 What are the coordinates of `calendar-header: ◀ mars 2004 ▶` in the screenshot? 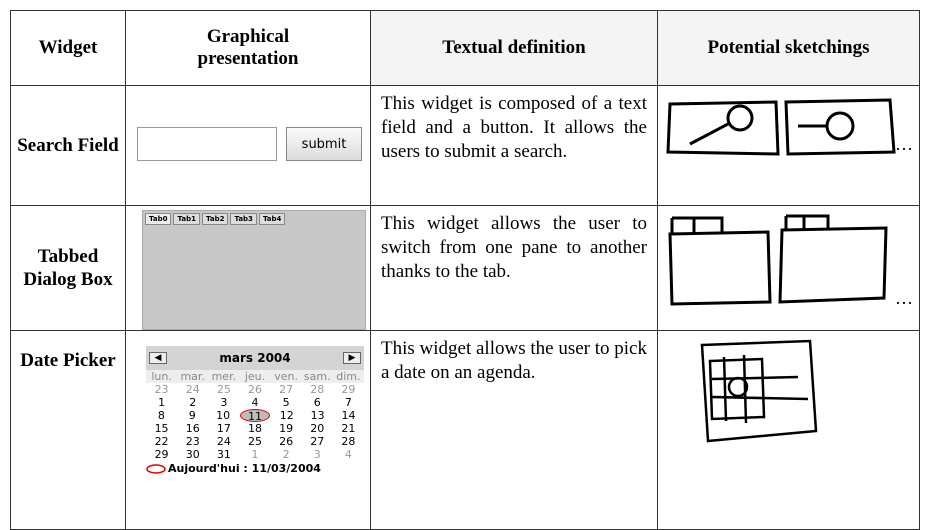 It's located at (255, 358).